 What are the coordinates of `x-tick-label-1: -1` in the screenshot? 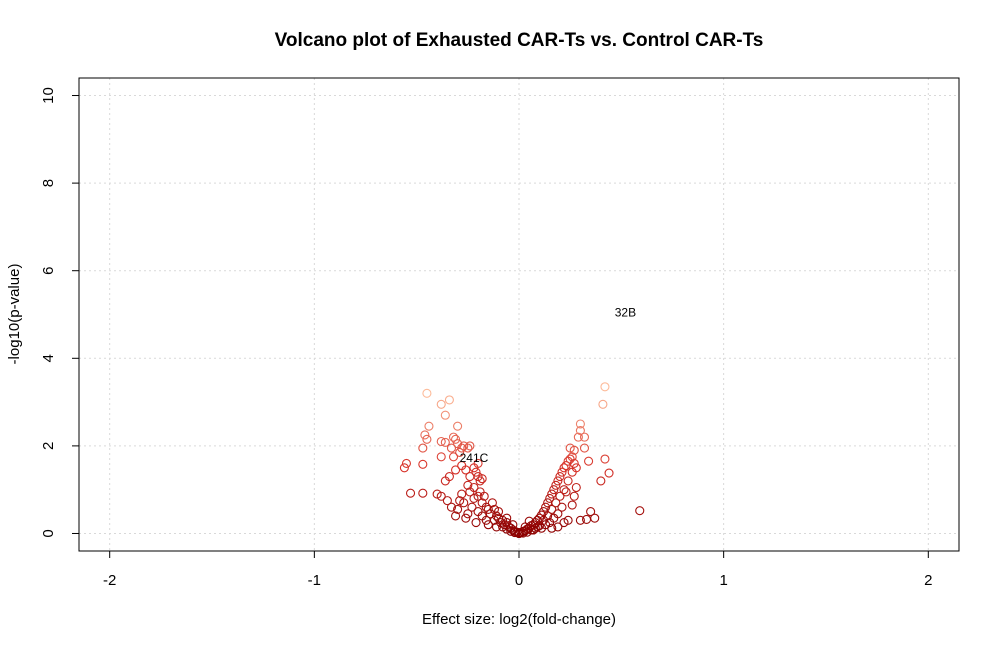 It's located at (314, 580).